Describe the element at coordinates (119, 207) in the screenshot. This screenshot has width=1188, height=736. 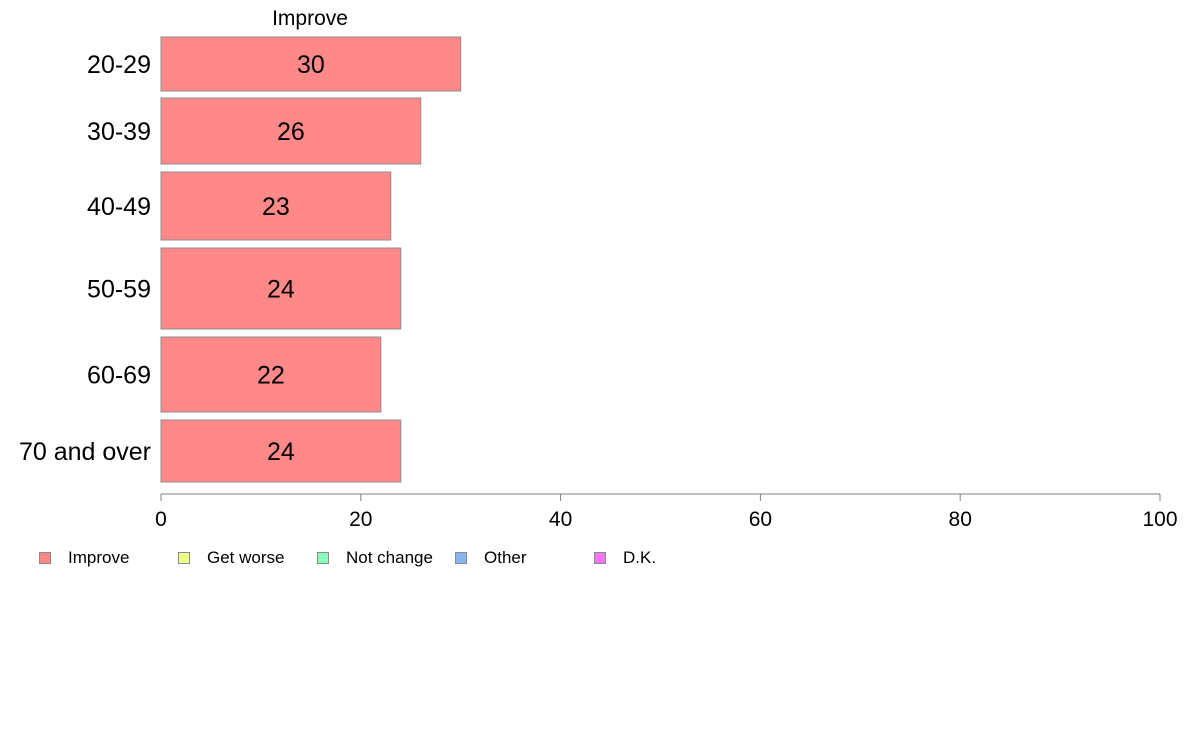
I see `category-label: 40-49` at that location.